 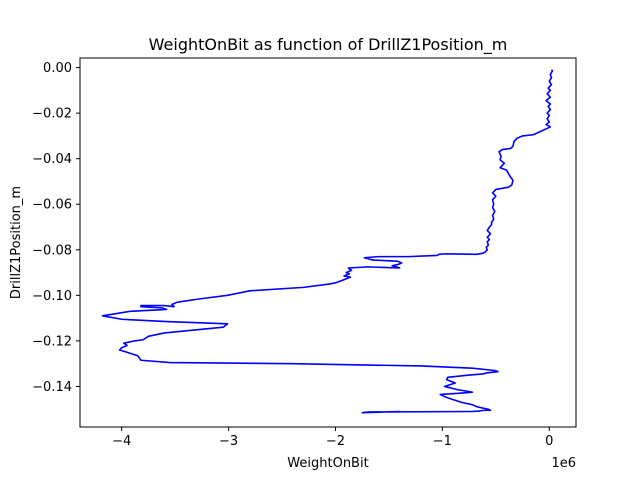 What do you see at coordinates (52, 159) in the screenshot?
I see `y-tick-label: −0.04` at bounding box center [52, 159].